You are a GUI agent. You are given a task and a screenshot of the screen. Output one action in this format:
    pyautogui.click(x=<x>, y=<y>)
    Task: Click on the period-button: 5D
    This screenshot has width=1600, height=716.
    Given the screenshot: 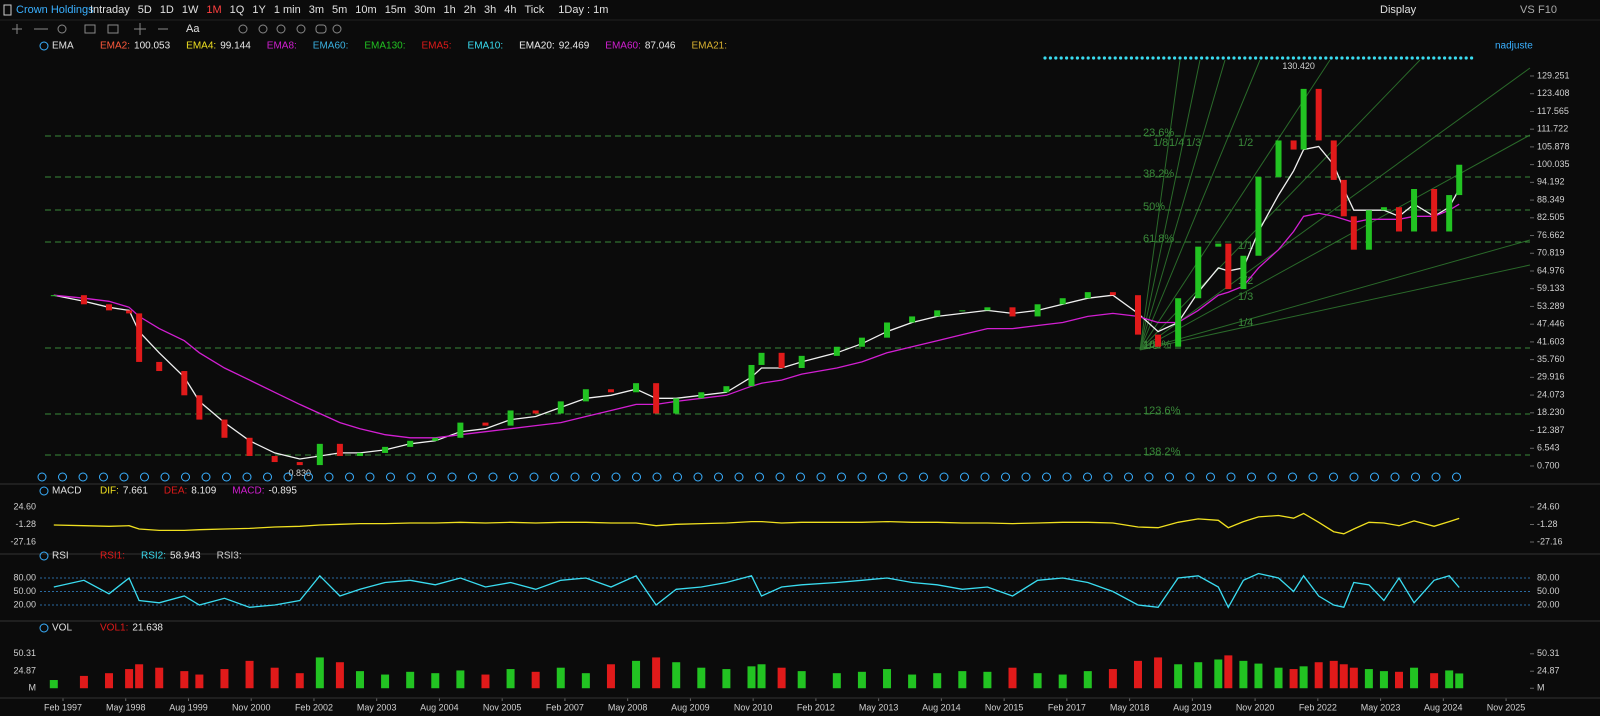 What is the action you would take?
    pyautogui.click(x=145, y=10)
    